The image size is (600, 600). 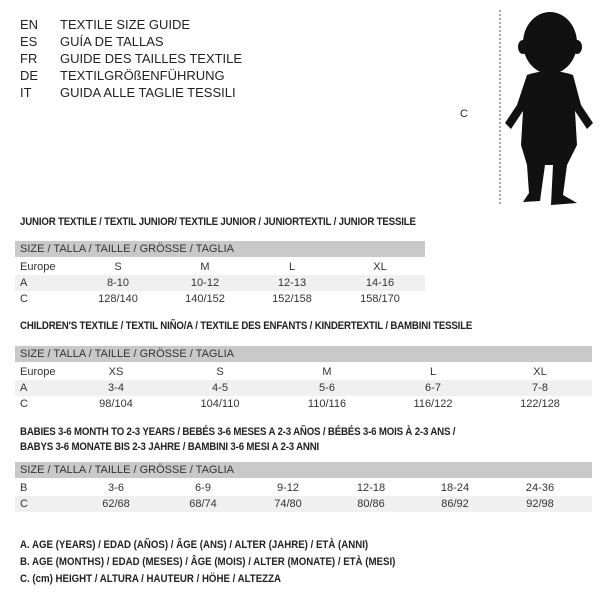 What do you see at coordinates (203, 488) in the screenshot?
I see `cell: 6-9` at bounding box center [203, 488].